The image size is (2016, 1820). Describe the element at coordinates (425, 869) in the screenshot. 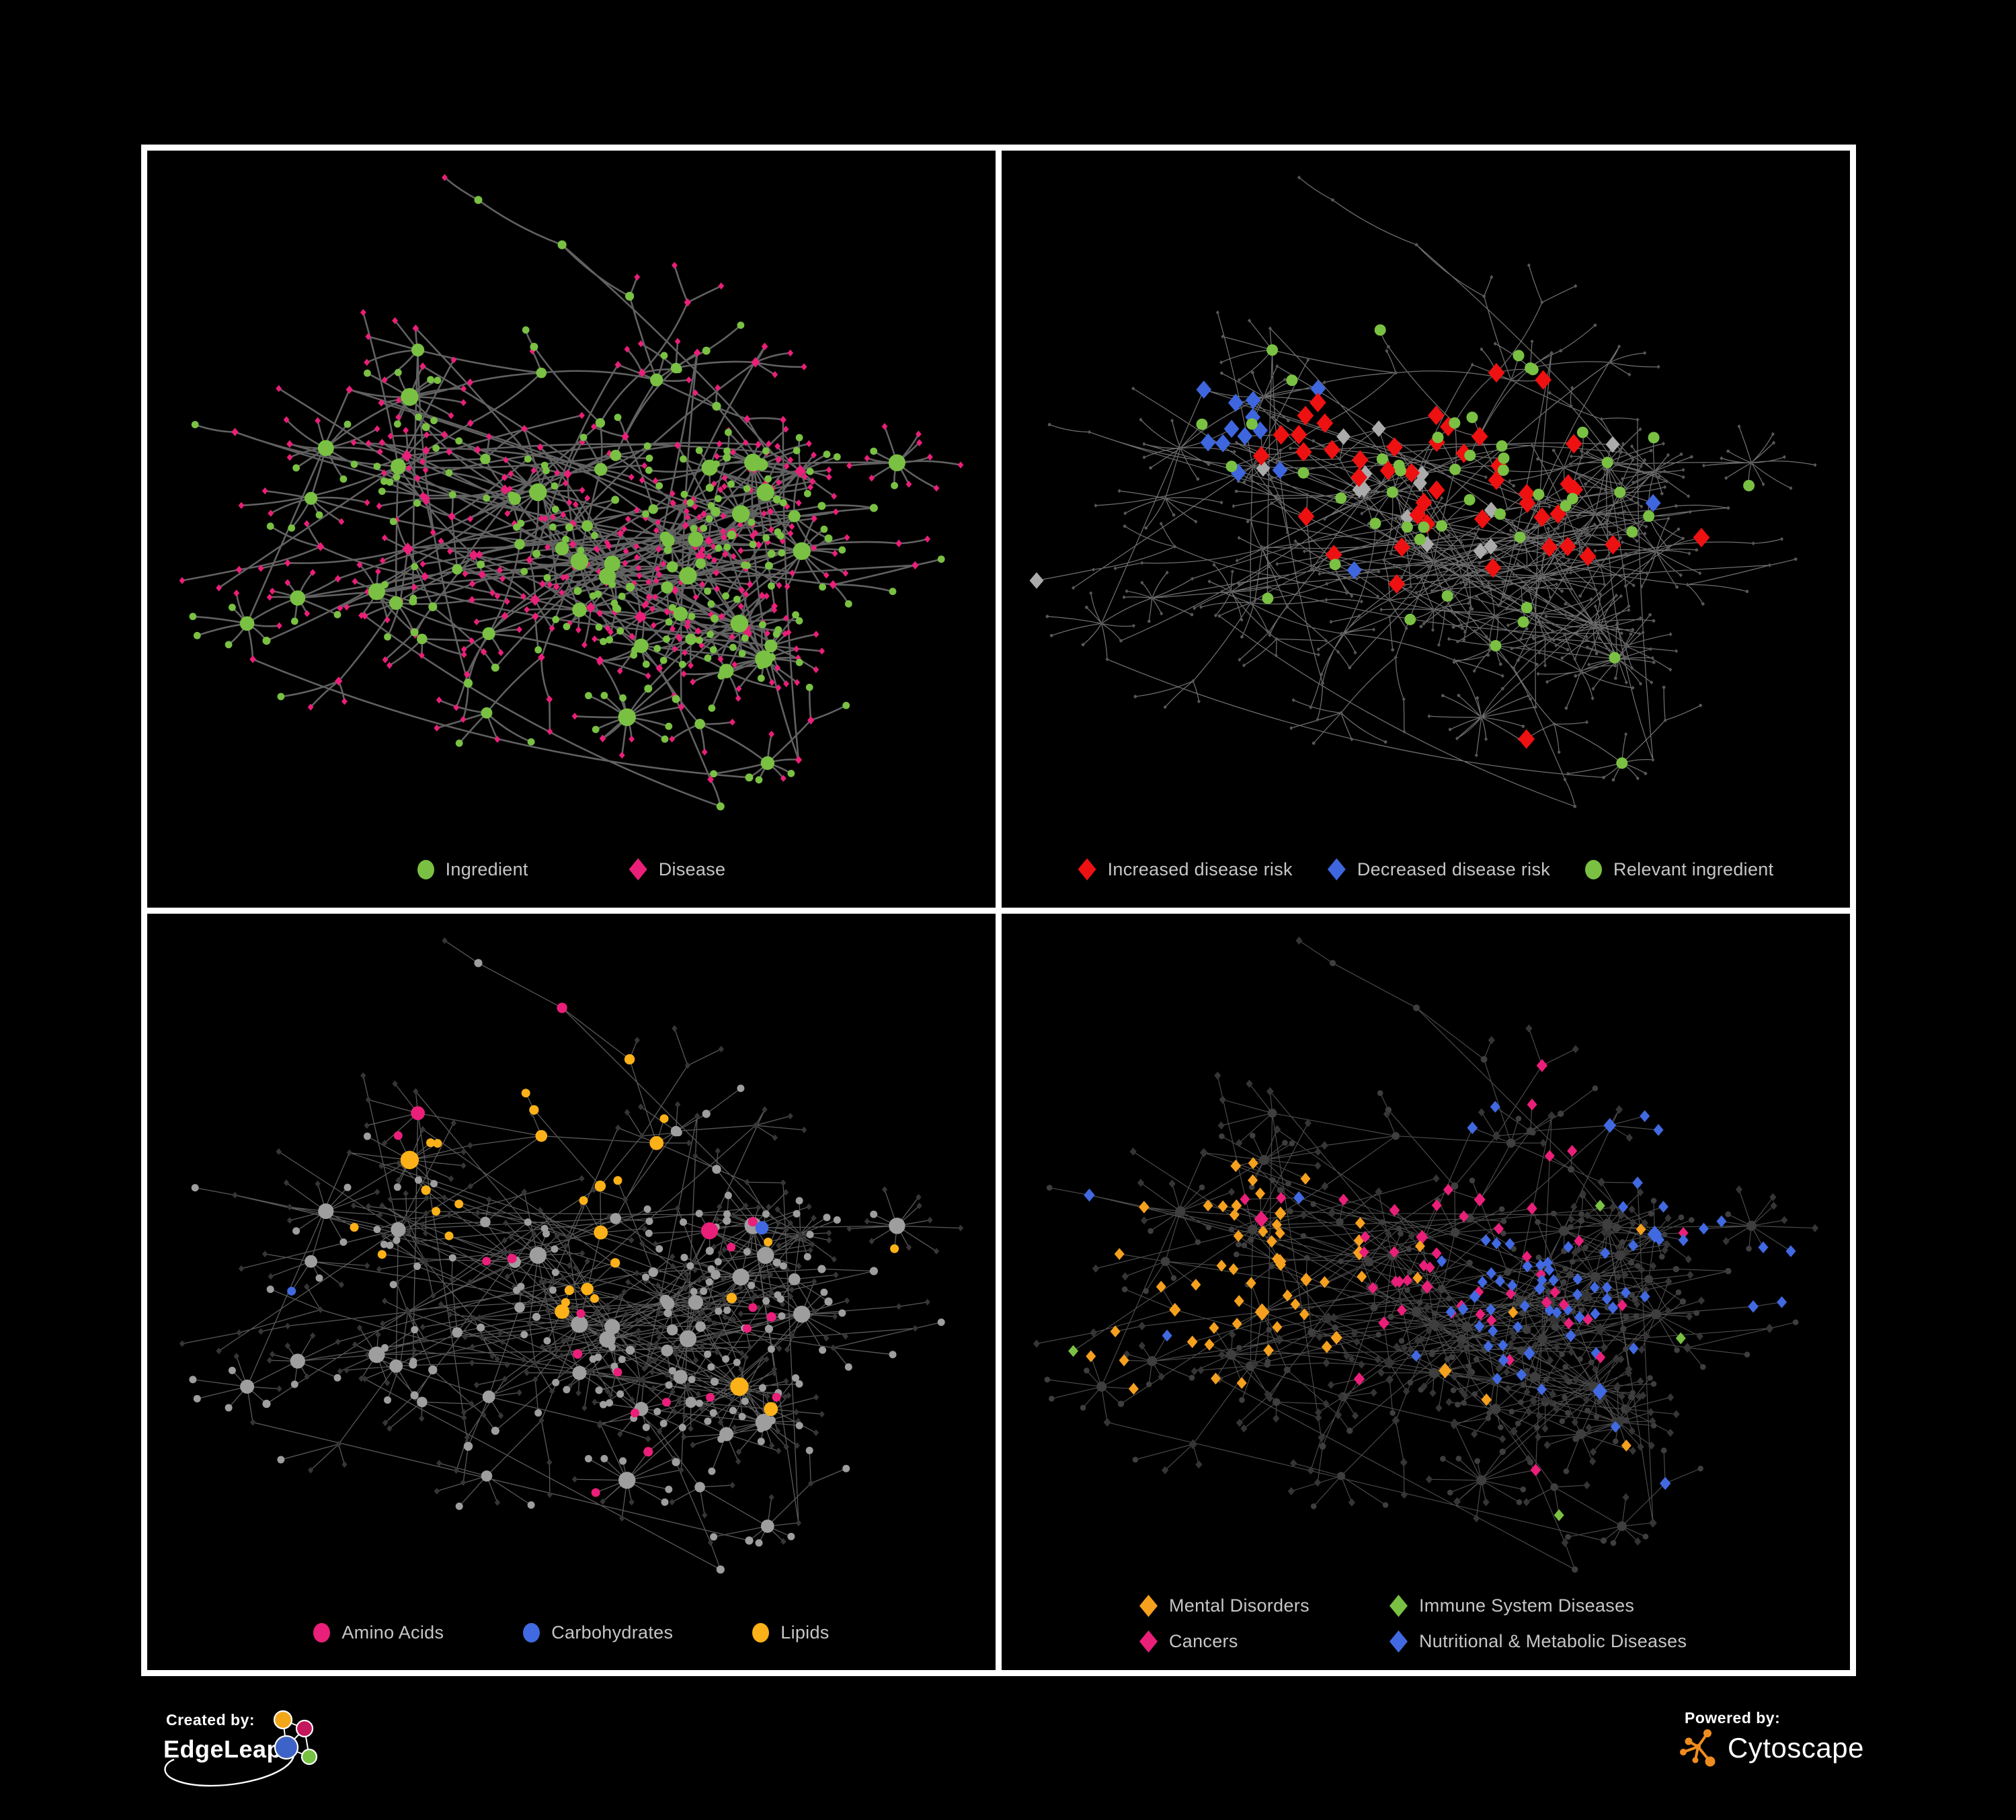

I see `ingredient-marker-icon` at that location.